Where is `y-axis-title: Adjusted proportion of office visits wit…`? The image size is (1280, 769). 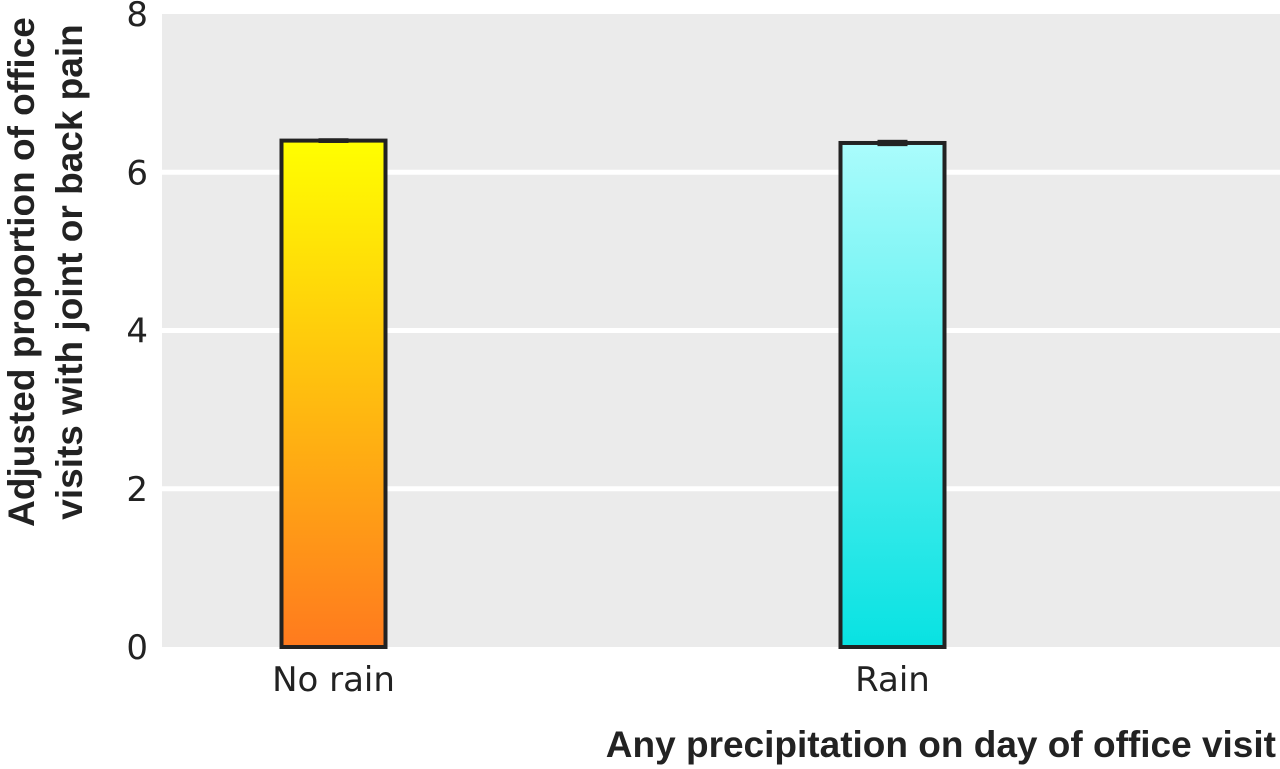
y-axis-title: Adjusted proportion of office visits wit… is located at coordinates (45, 272).